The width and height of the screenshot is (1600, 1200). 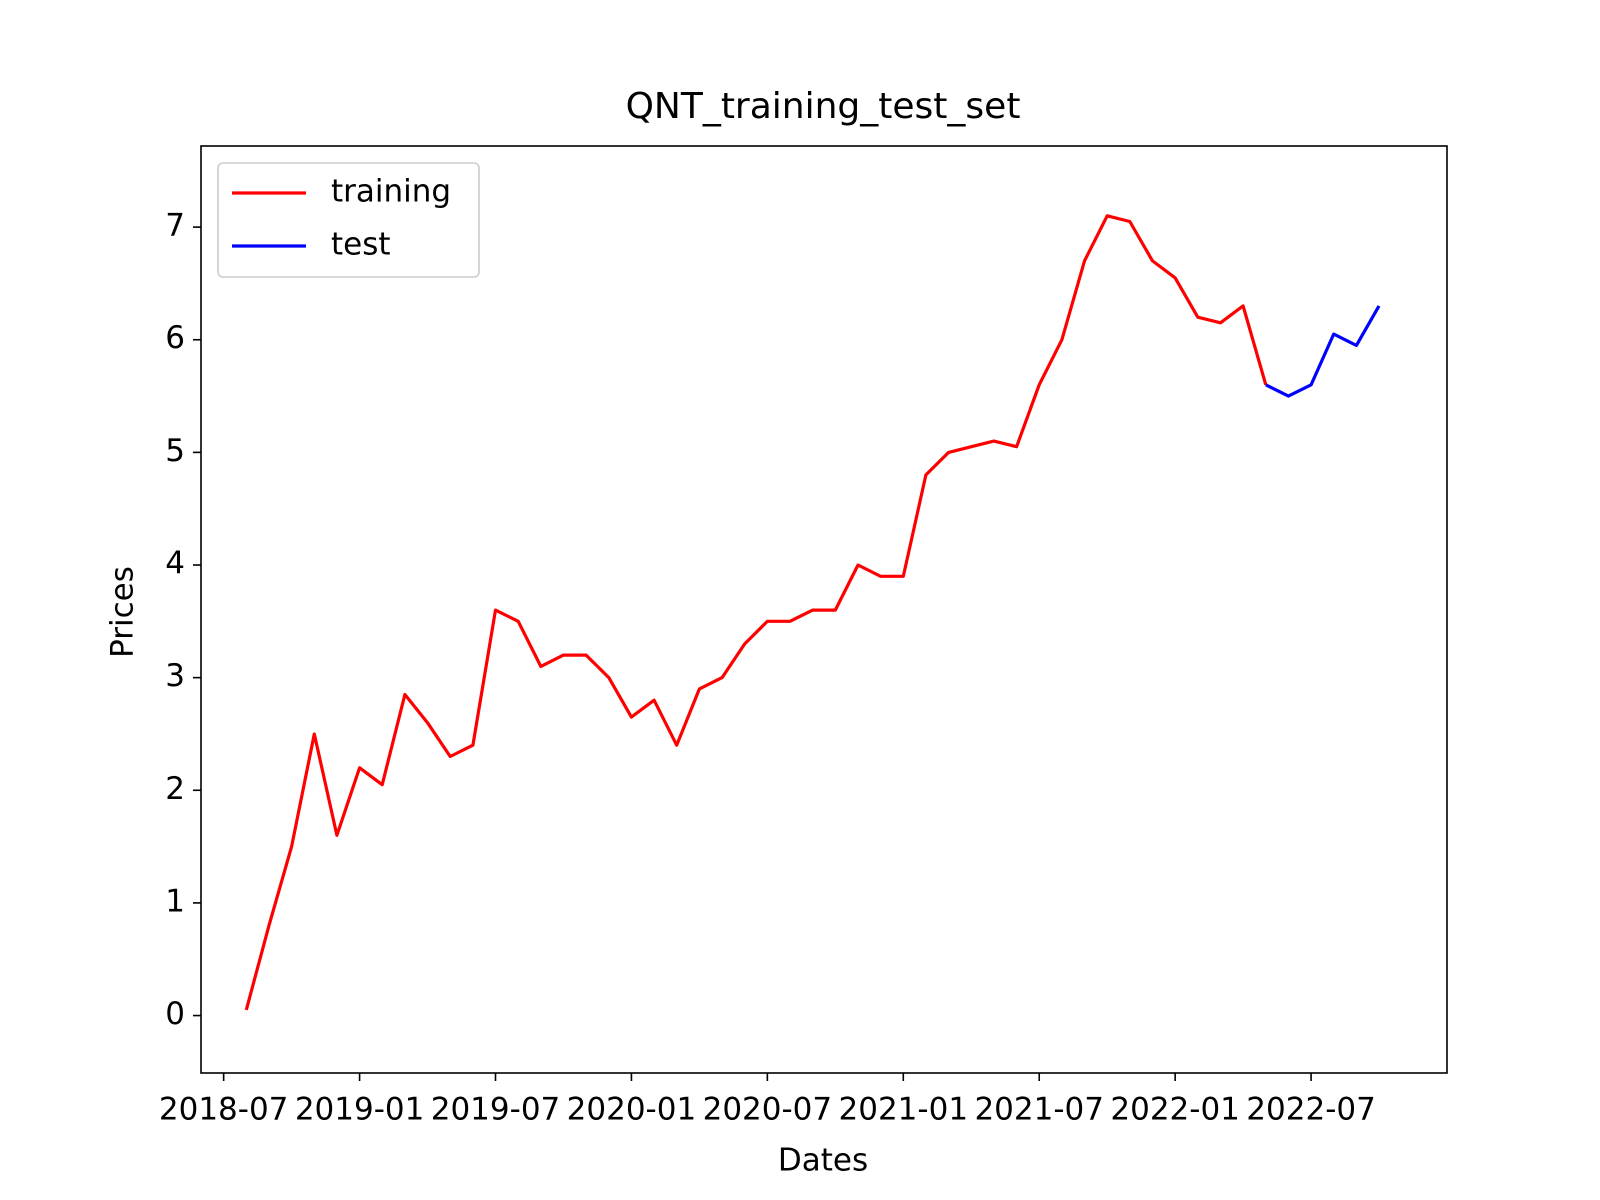 What do you see at coordinates (1039, 1110) in the screenshot?
I see `x-tick-label: 2021-07` at bounding box center [1039, 1110].